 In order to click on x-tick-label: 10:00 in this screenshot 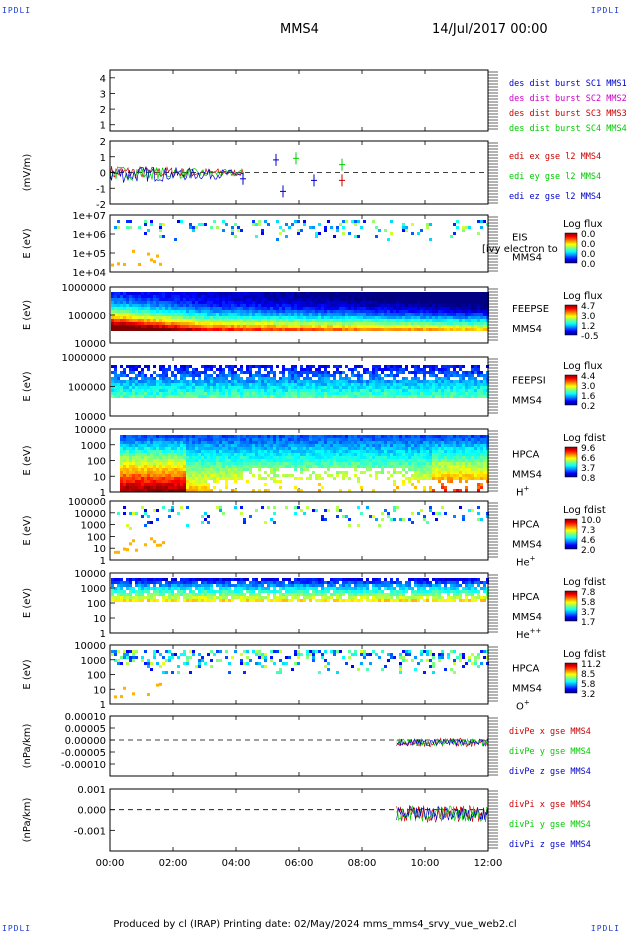, I will do `click(425, 863)`.